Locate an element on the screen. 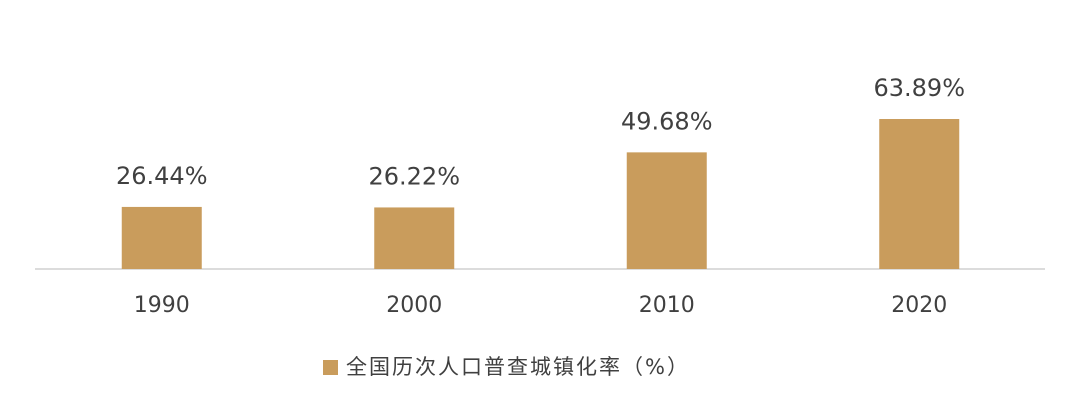 This screenshot has width=1080, height=414. value-label: 63.89% is located at coordinates (919, 88).